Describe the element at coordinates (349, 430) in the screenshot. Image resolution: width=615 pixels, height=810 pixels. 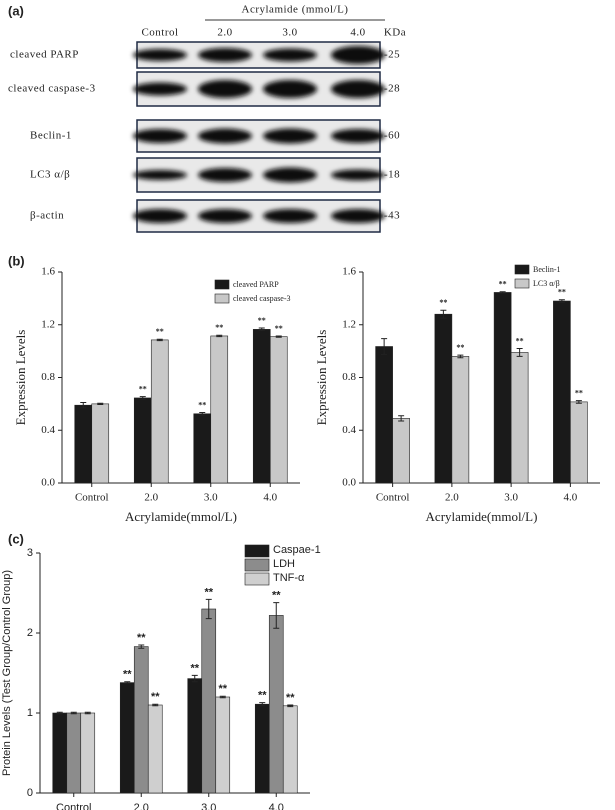
I see `y-tick-label: 0.4` at that location.